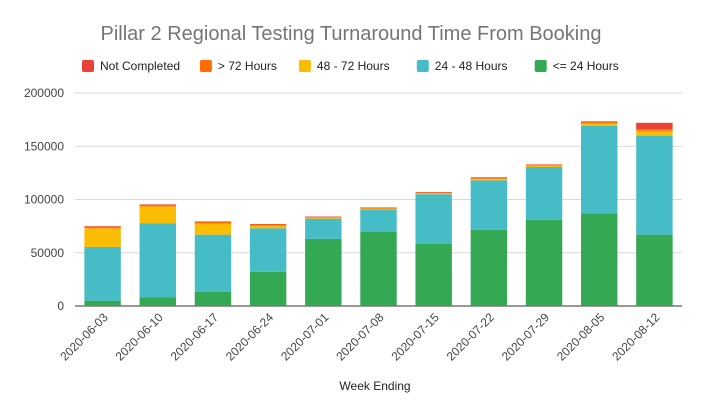 The image size is (703, 420). Describe the element at coordinates (526, 337) in the screenshot. I see `x-tick-label: 2020-07-29` at that location.